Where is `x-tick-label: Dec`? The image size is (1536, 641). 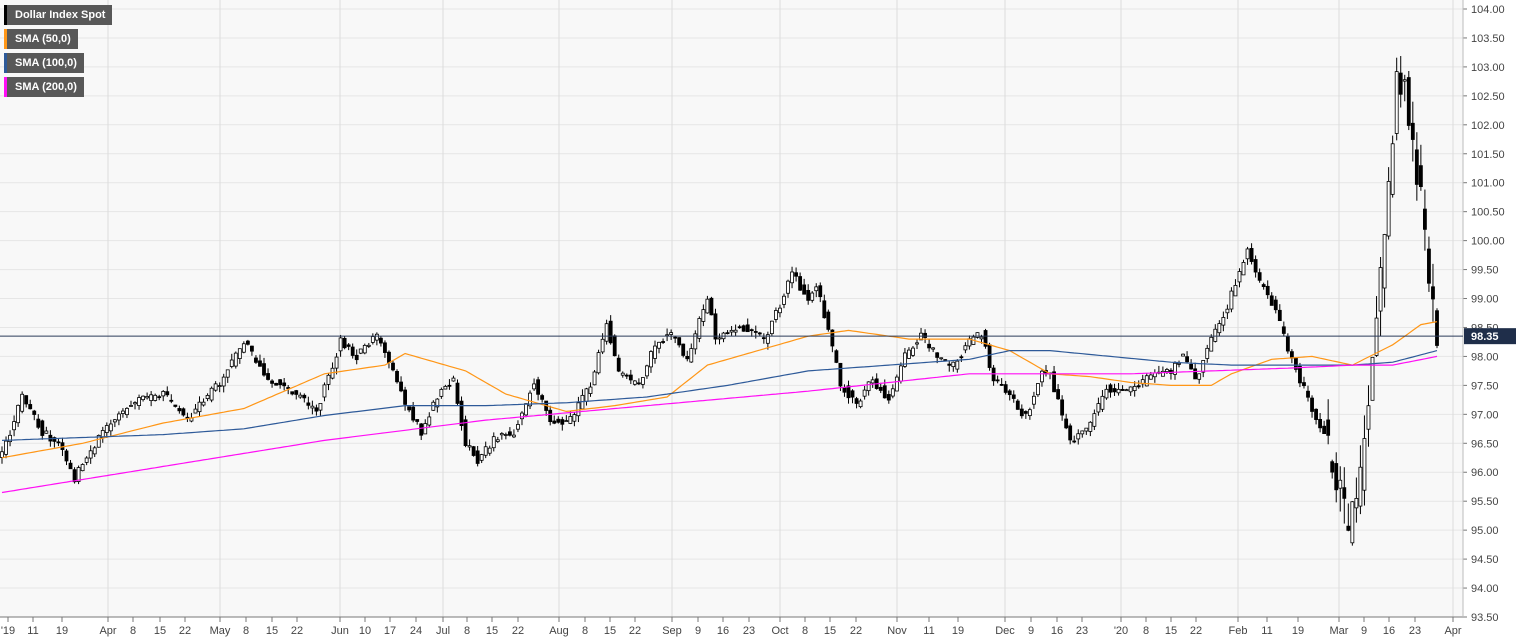 x-tick-label: Dec is located at coordinates (1005, 631).